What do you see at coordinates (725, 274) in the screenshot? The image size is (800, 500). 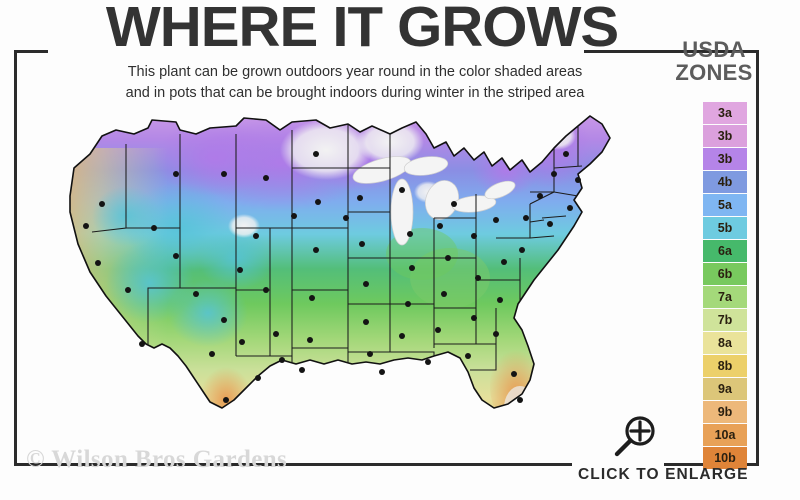 I see `legend-swatch-6b: 6b` at bounding box center [725, 274].